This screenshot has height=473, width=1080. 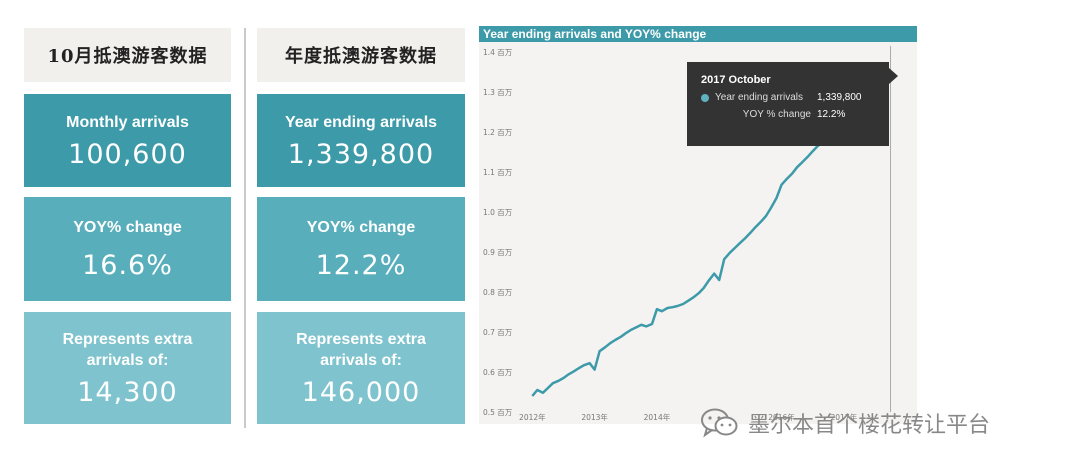 I want to click on y-tick-label: 1.4 百万, so click(x=498, y=52).